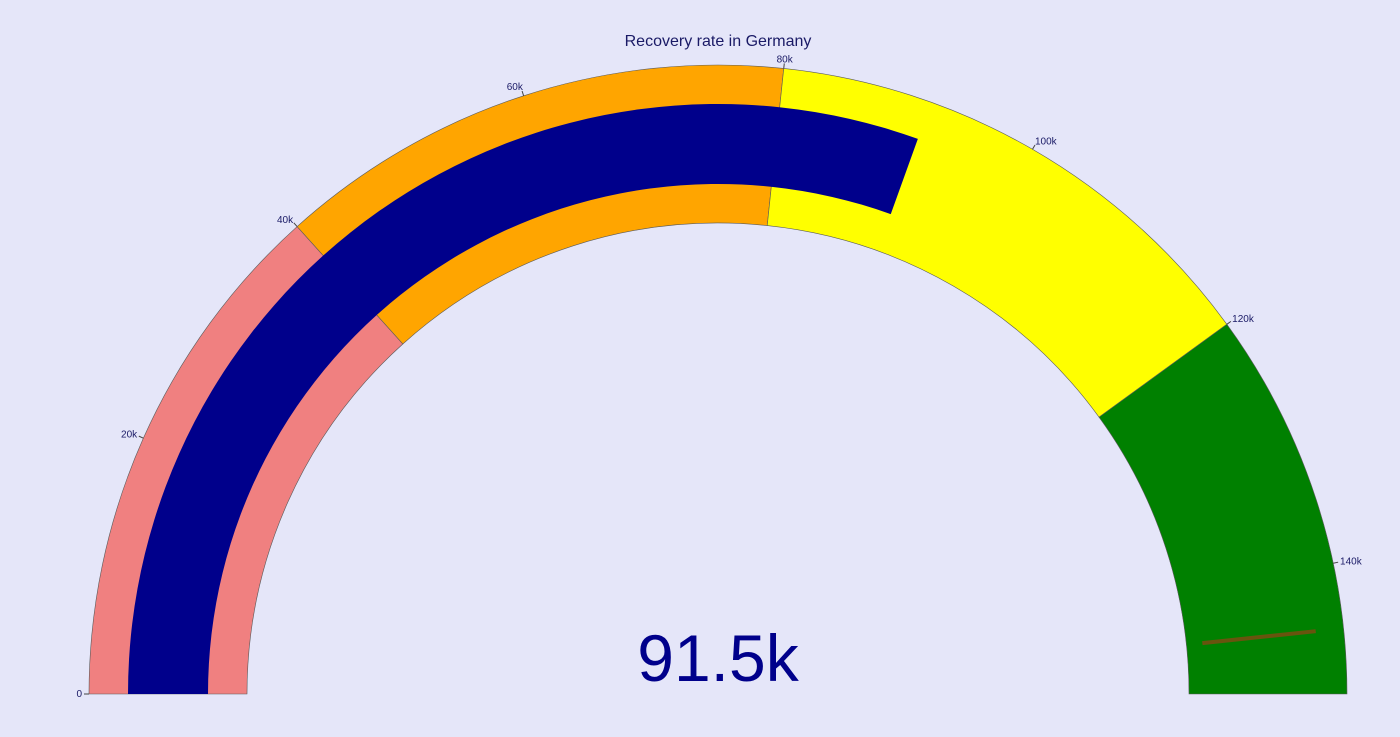  What do you see at coordinates (285, 220) in the screenshot?
I see `gauge-tick-label-2: 40k` at bounding box center [285, 220].